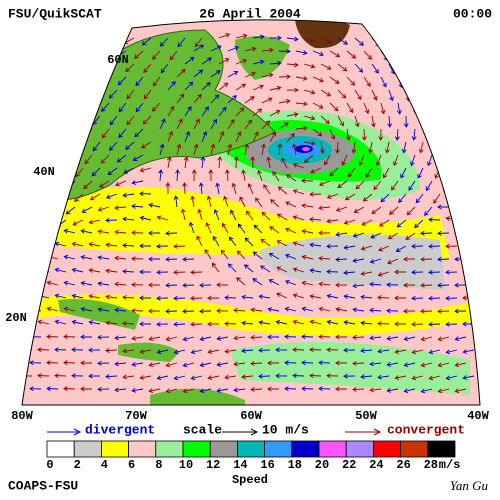  I want to click on colorbar: 0 2 4 6 8 10 12 14 16 18 20 22 24 26 28 m/s, so click(253, 456).